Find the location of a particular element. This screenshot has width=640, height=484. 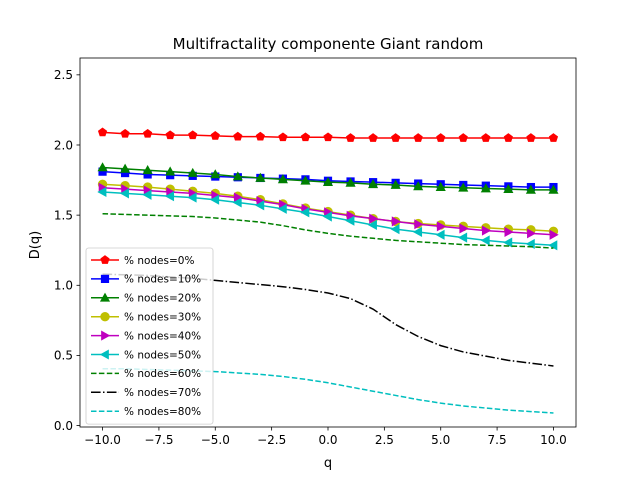

y-tick-label: 0.0 is located at coordinates (63, 426).